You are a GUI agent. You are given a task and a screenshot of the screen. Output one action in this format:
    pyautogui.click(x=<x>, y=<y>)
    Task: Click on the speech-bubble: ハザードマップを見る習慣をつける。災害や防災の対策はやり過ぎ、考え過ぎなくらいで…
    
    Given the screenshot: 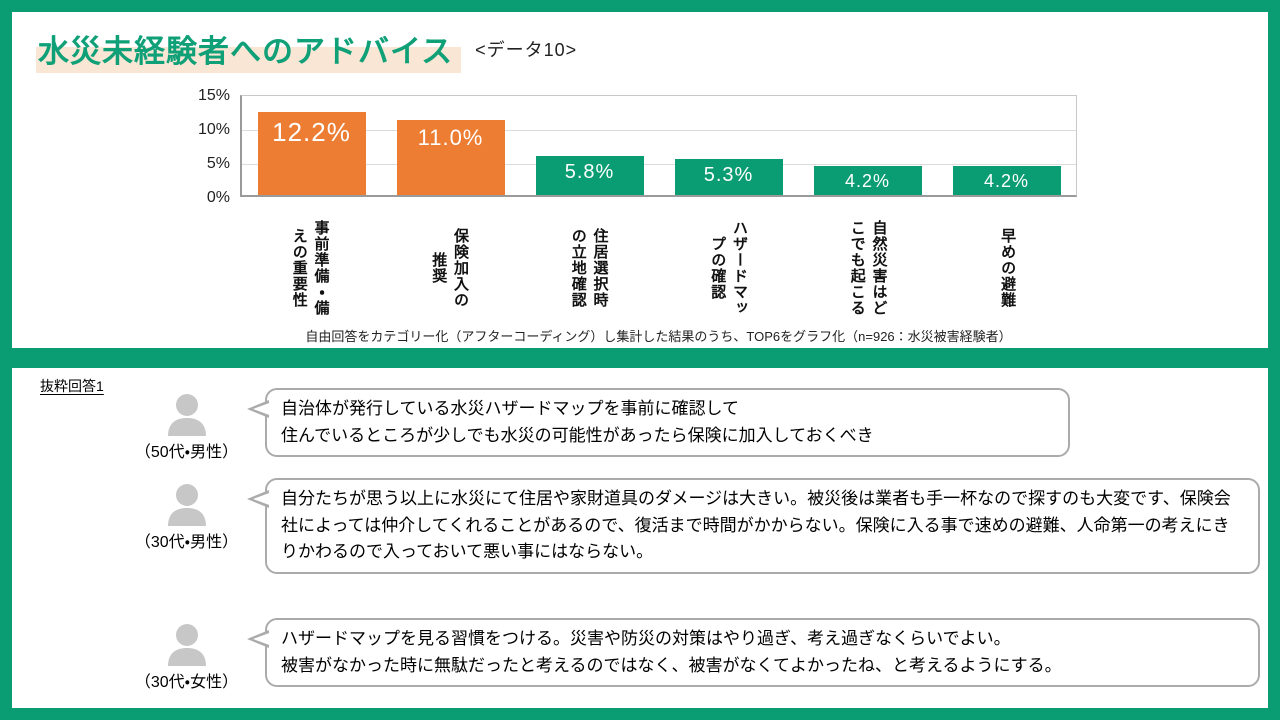 What is the action you would take?
    pyautogui.click(x=753, y=653)
    